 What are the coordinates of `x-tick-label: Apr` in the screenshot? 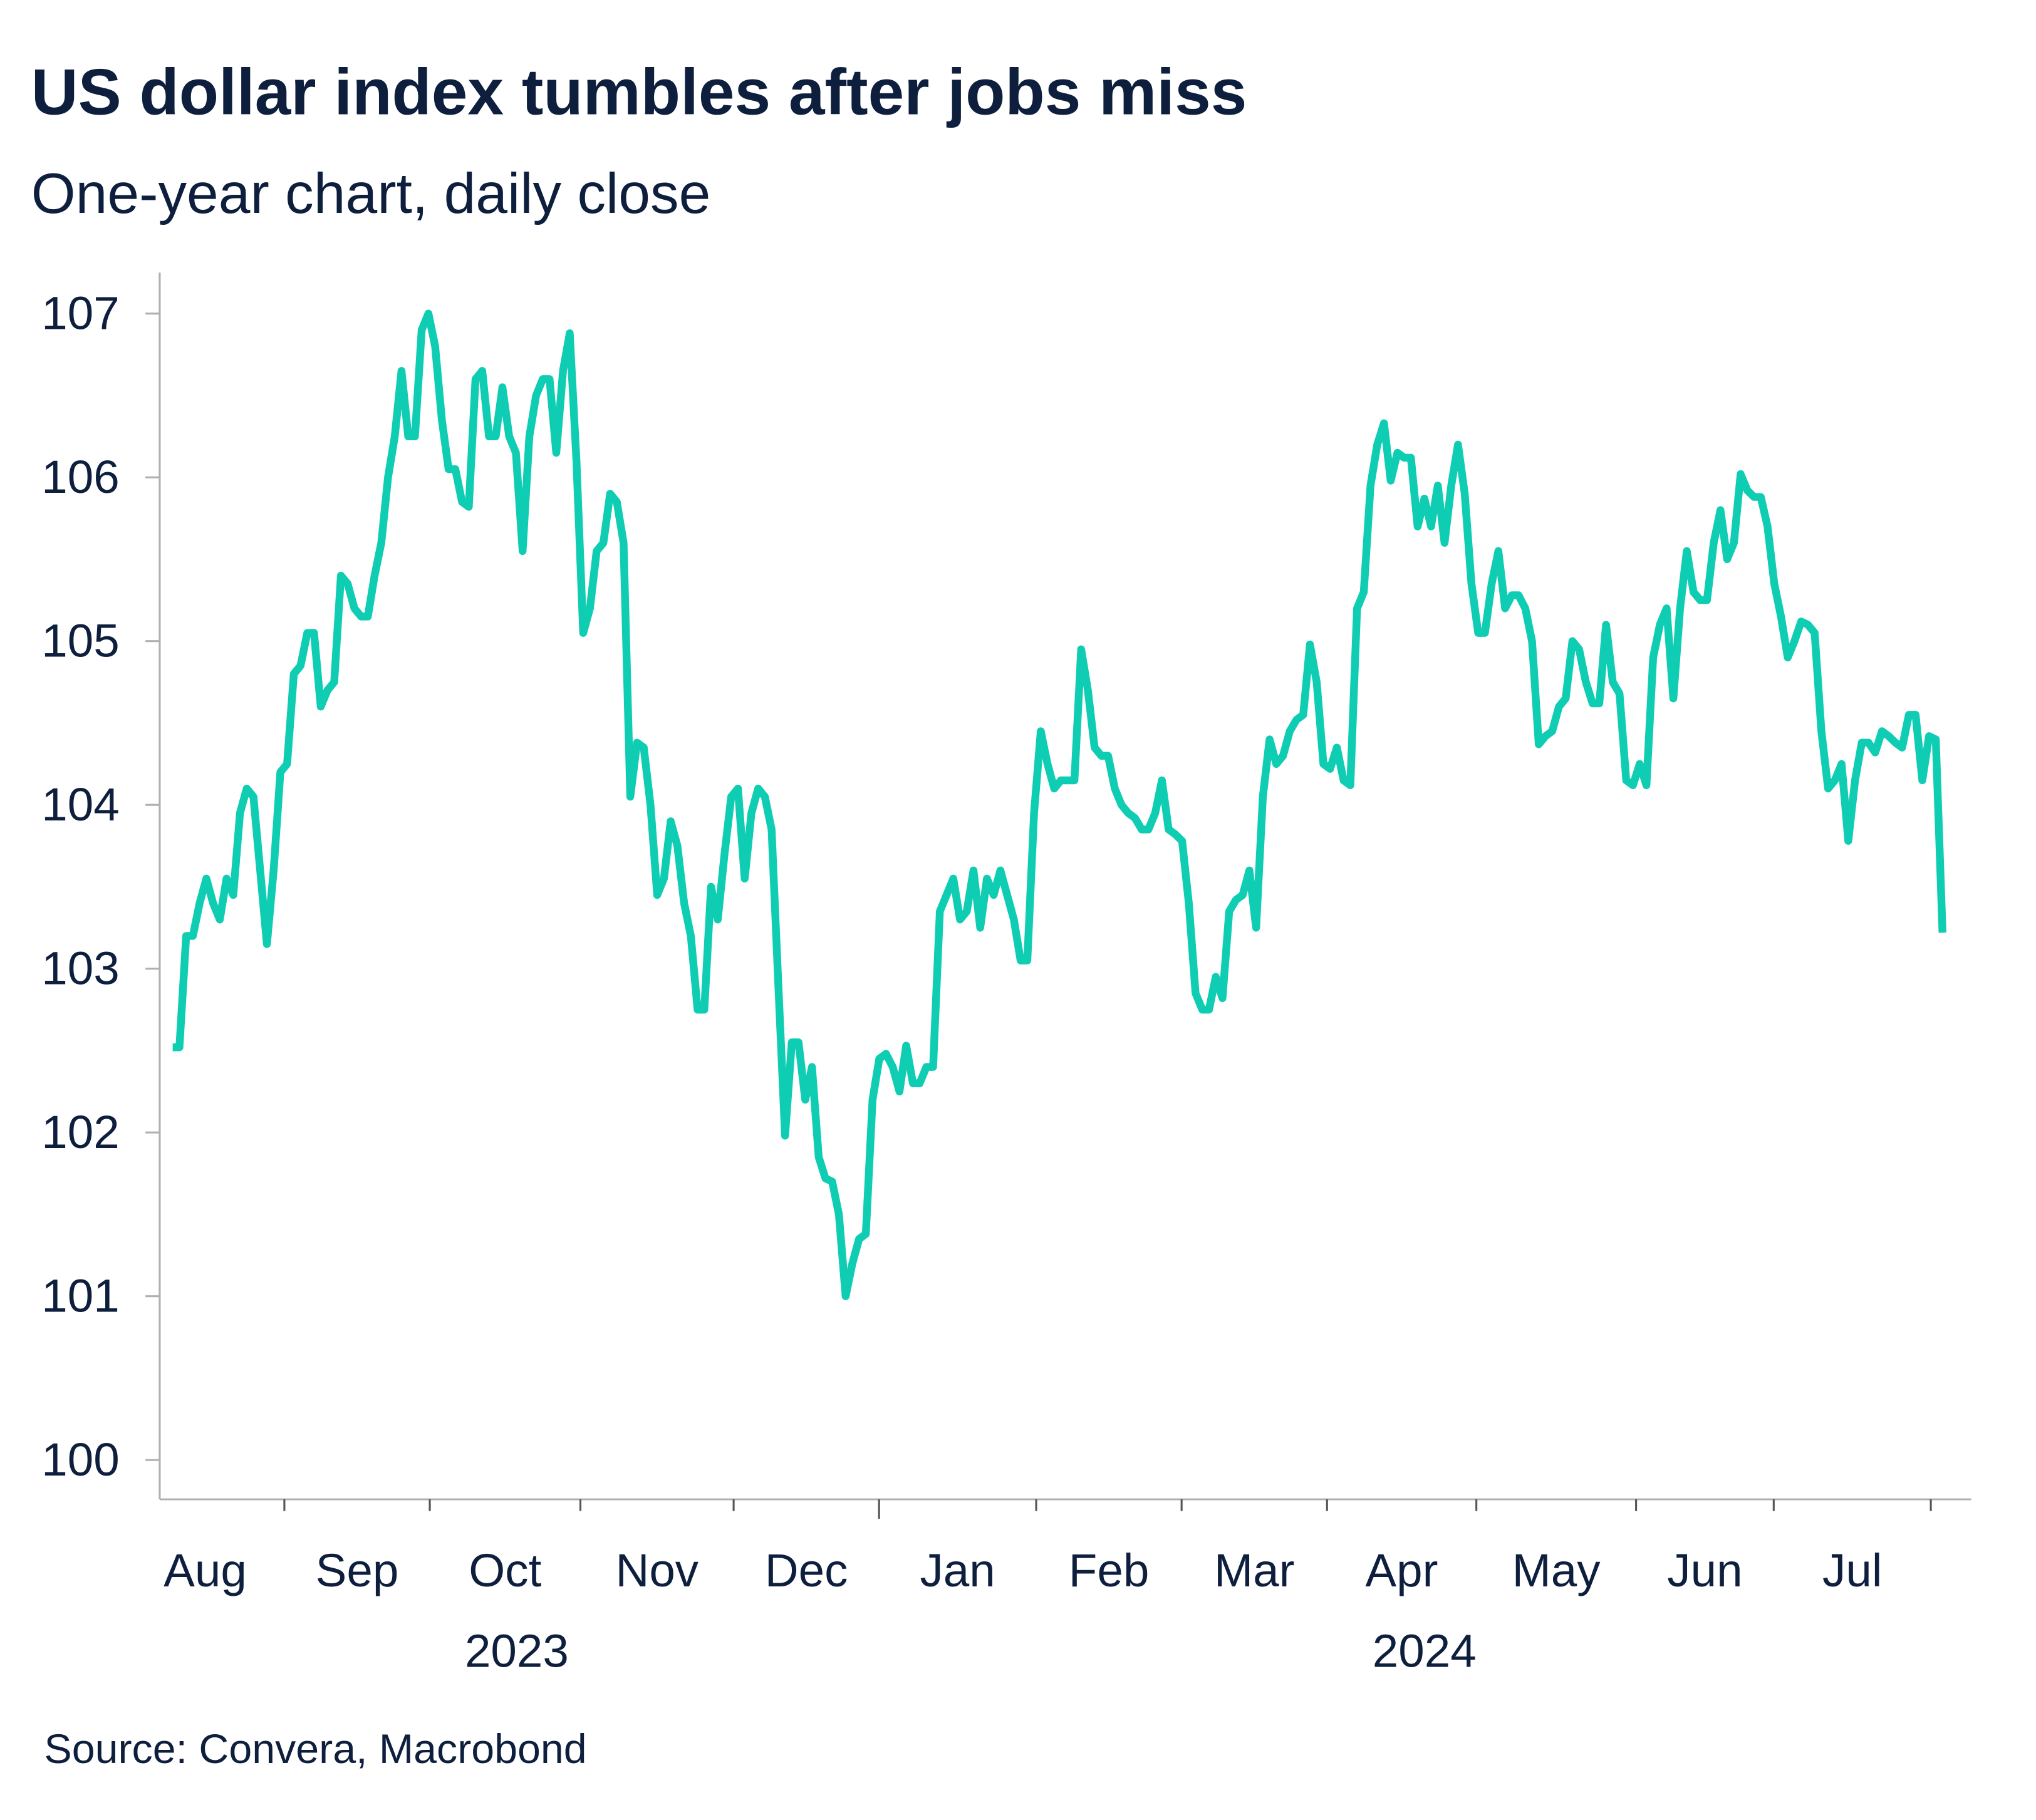 It's located at (1401, 1570).